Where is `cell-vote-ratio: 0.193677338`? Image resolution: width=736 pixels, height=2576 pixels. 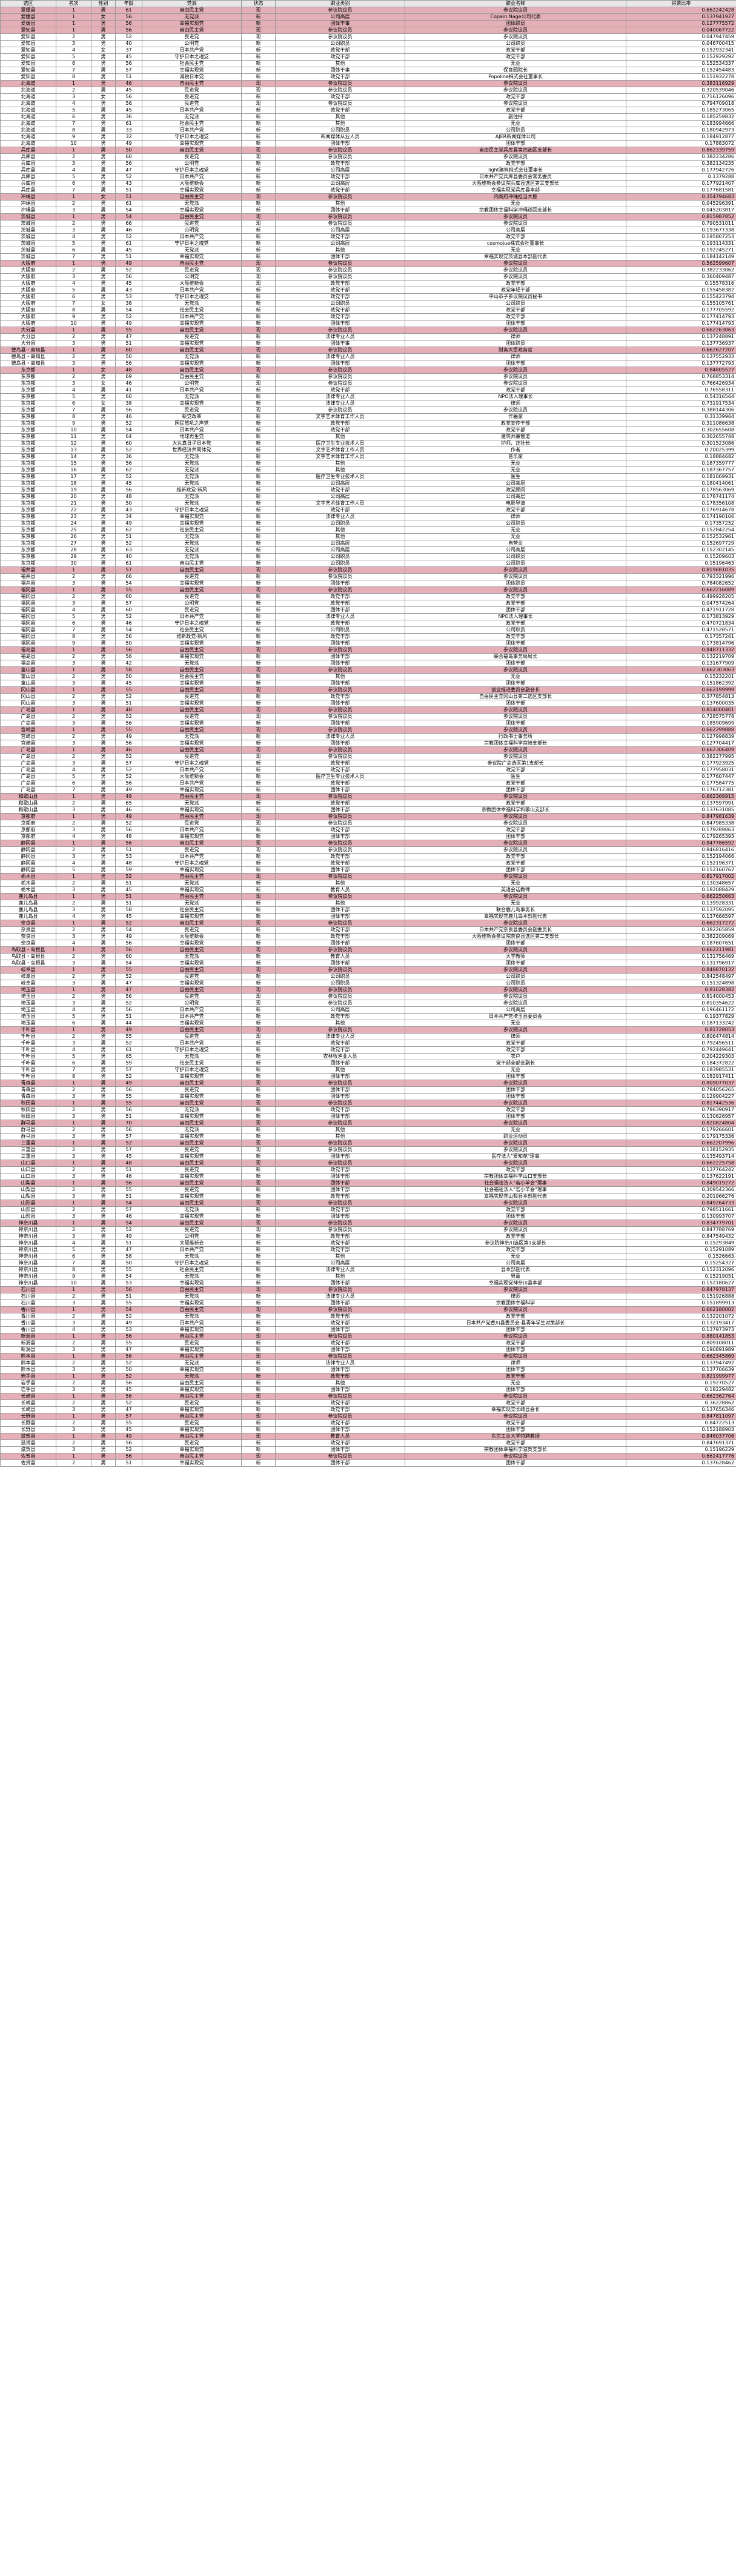
cell-vote-ratio: 0.193677338 is located at coordinates (681, 230).